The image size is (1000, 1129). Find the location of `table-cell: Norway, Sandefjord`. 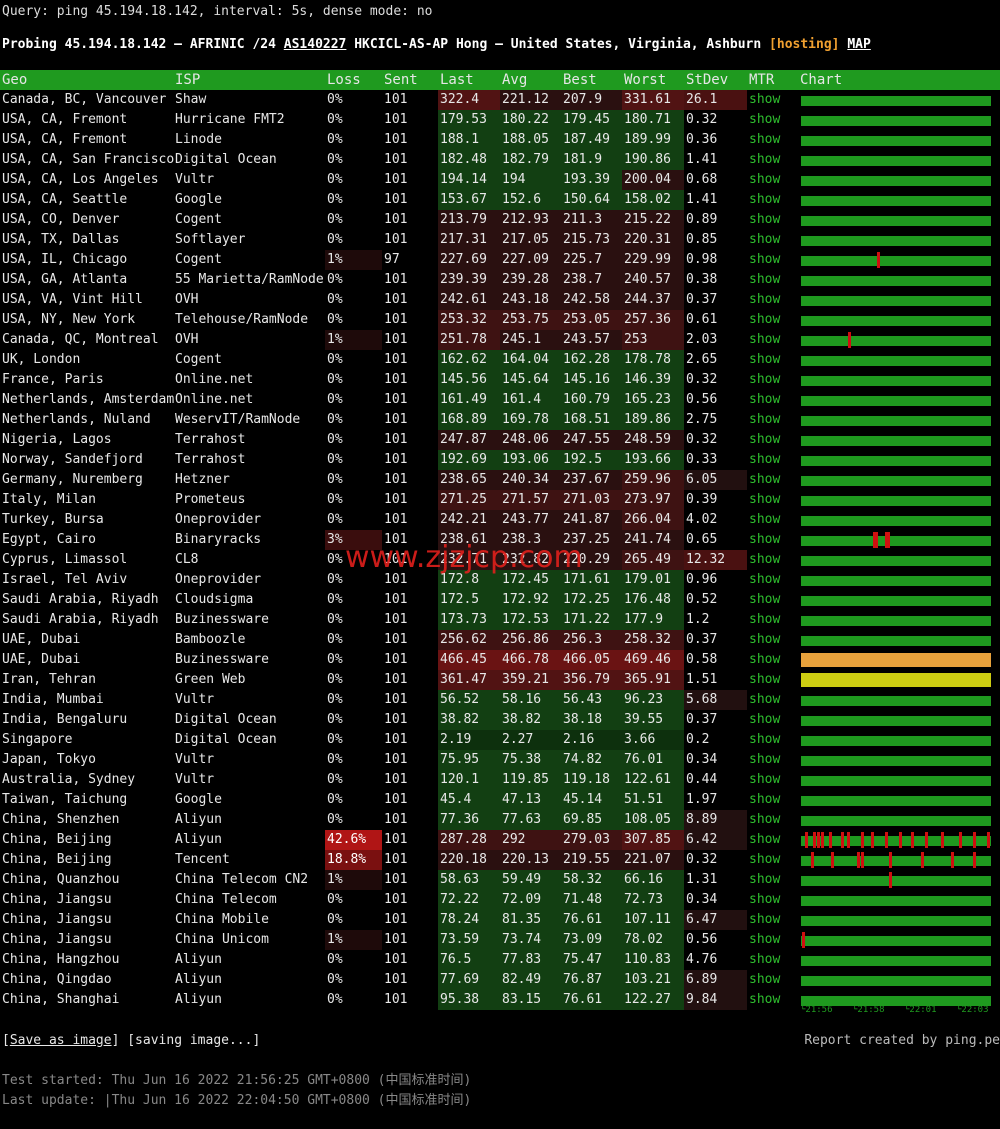

table-cell: Norway, Sandefjord is located at coordinates (72, 459).